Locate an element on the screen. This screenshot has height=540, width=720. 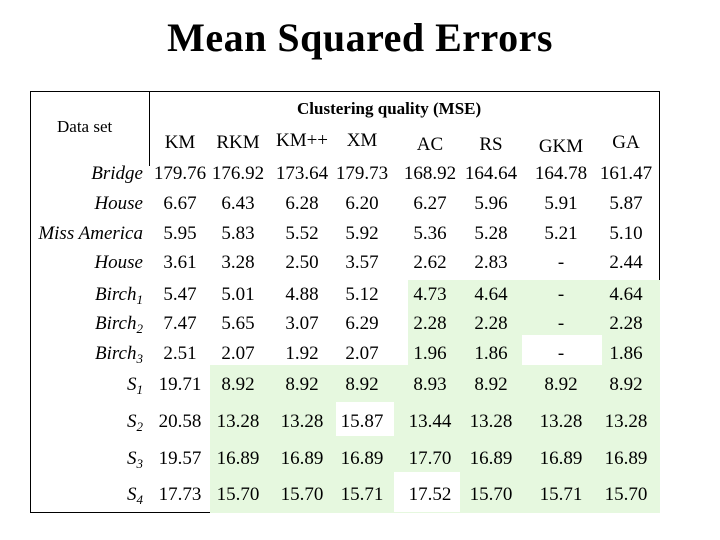
method-header: AC is located at coordinates (430, 144).